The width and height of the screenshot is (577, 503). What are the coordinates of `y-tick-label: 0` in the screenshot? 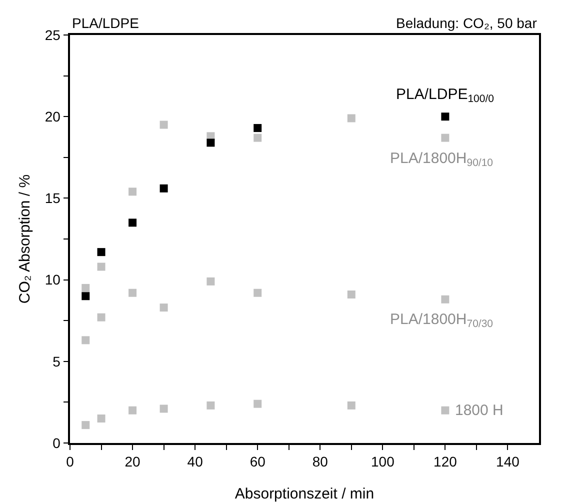 It's located at (56, 442).